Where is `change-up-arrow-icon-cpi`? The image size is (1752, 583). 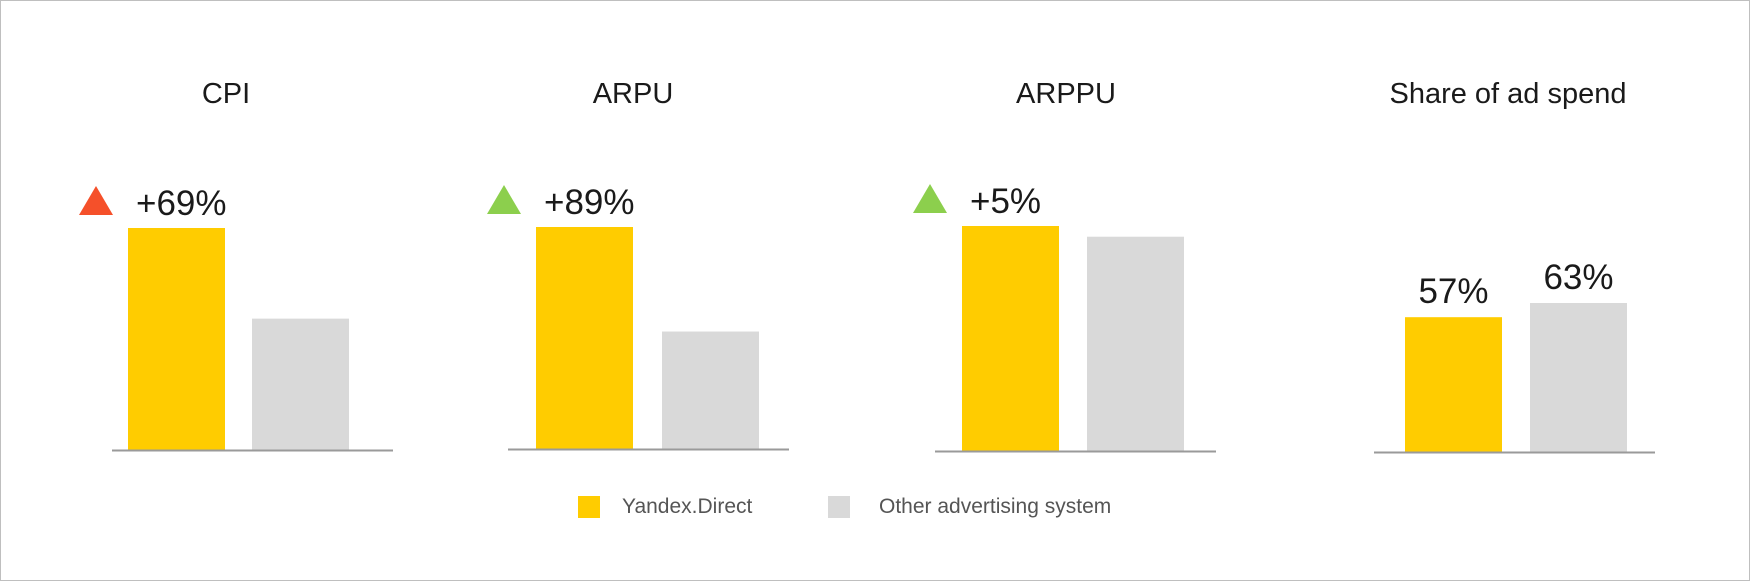 change-up-arrow-icon-cpi is located at coordinates (96, 200).